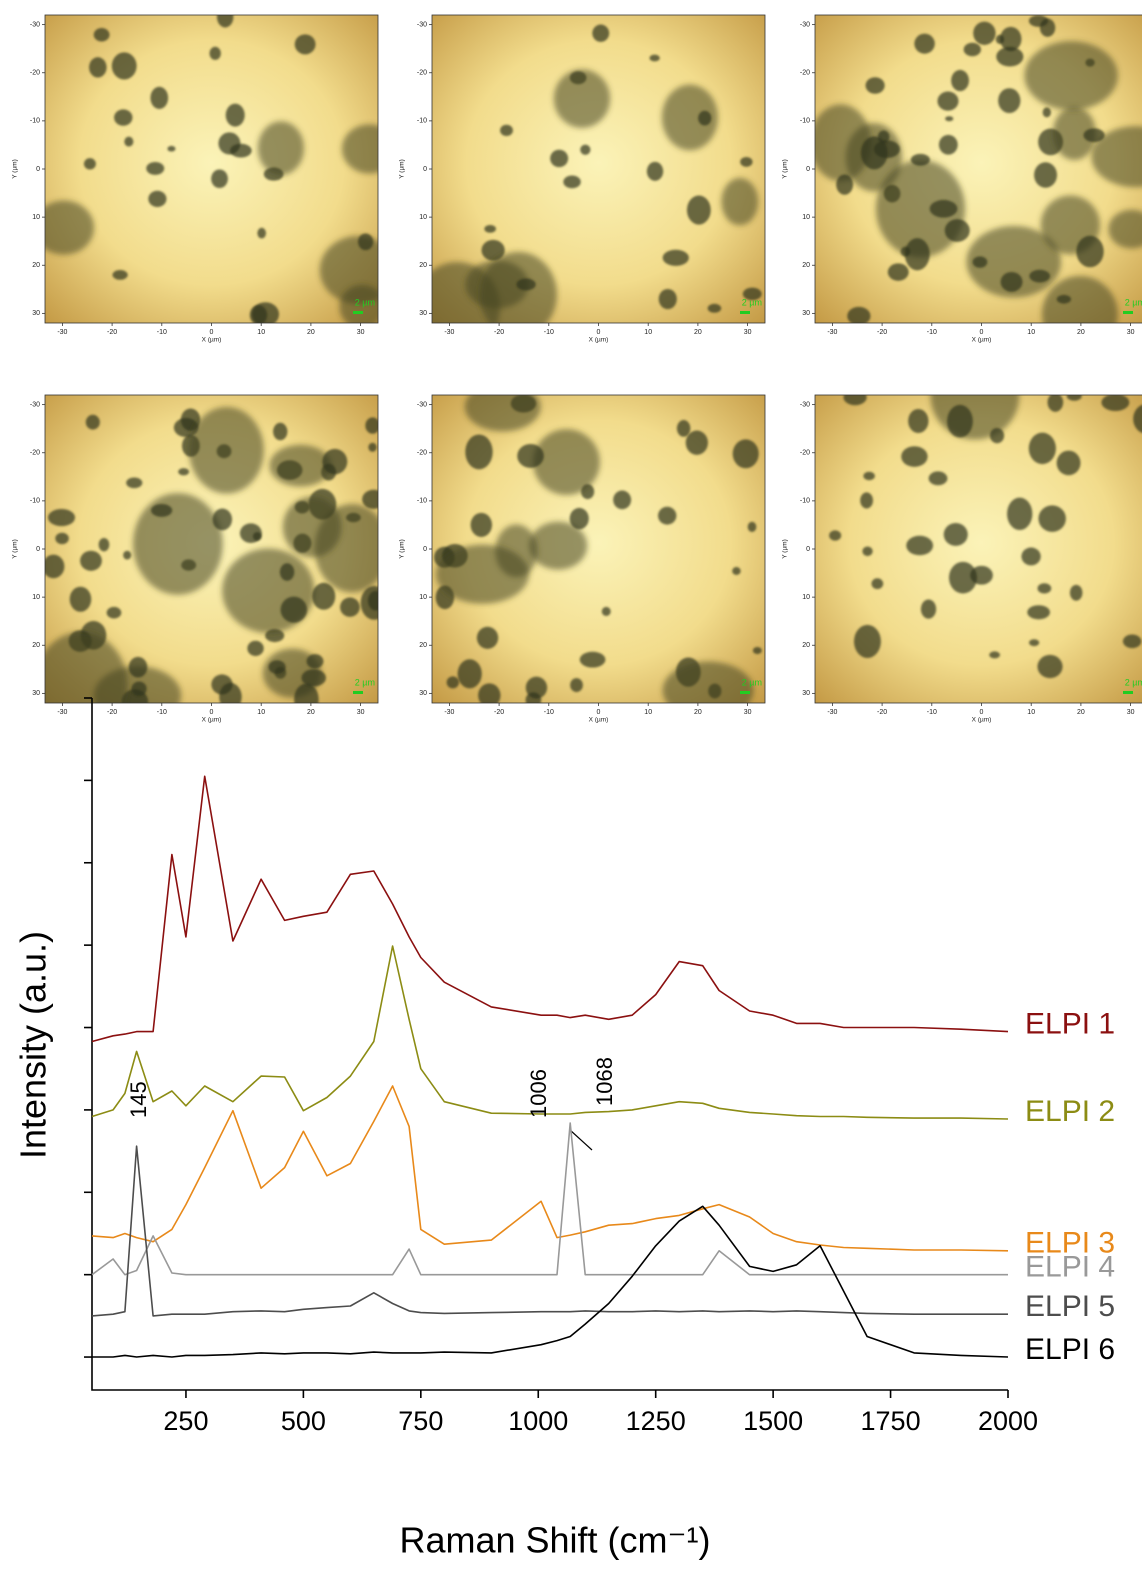 This screenshot has width=1142, height=1581. What do you see at coordinates (1128, 312) in the screenshot?
I see `scale-bar` at bounding box center [1128, 312].